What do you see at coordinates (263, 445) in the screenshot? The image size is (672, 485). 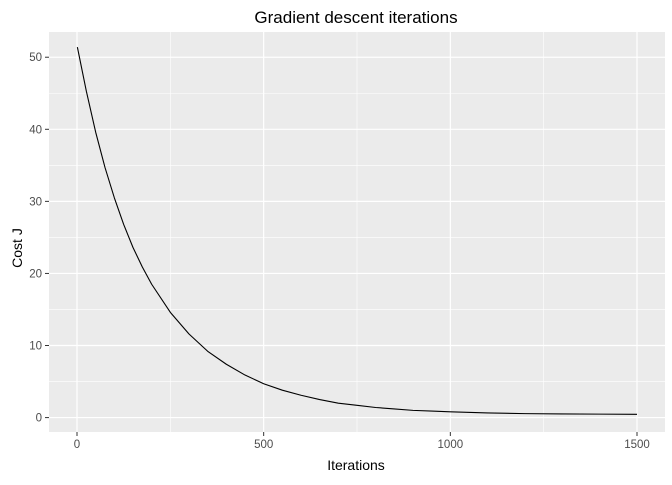 I see `x-tick-label: 500` at bounding box center [263, 445].